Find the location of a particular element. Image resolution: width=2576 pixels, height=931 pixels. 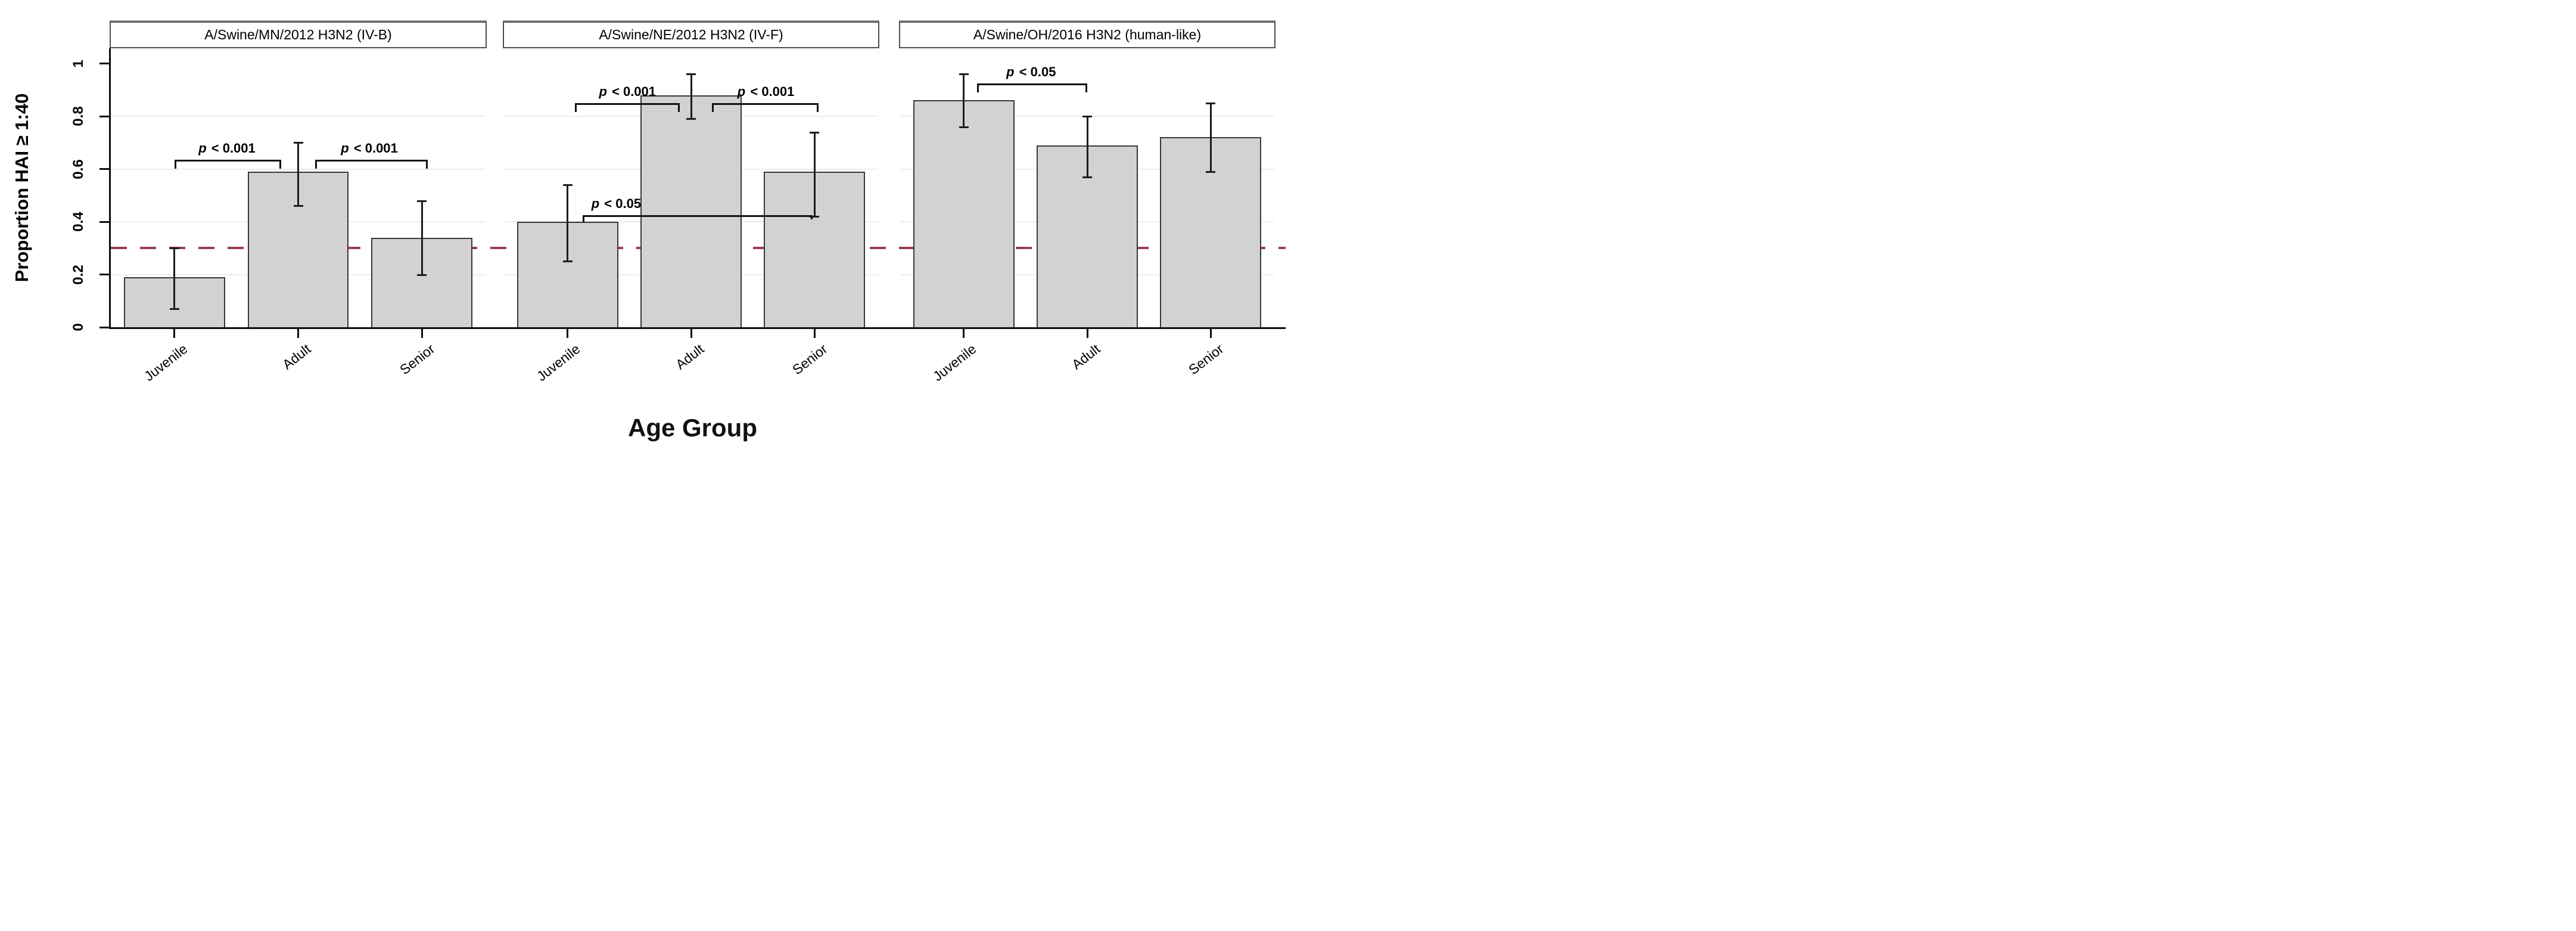

panel: p < 0.001 p < 0.001 is located at coordinates (298, 187).